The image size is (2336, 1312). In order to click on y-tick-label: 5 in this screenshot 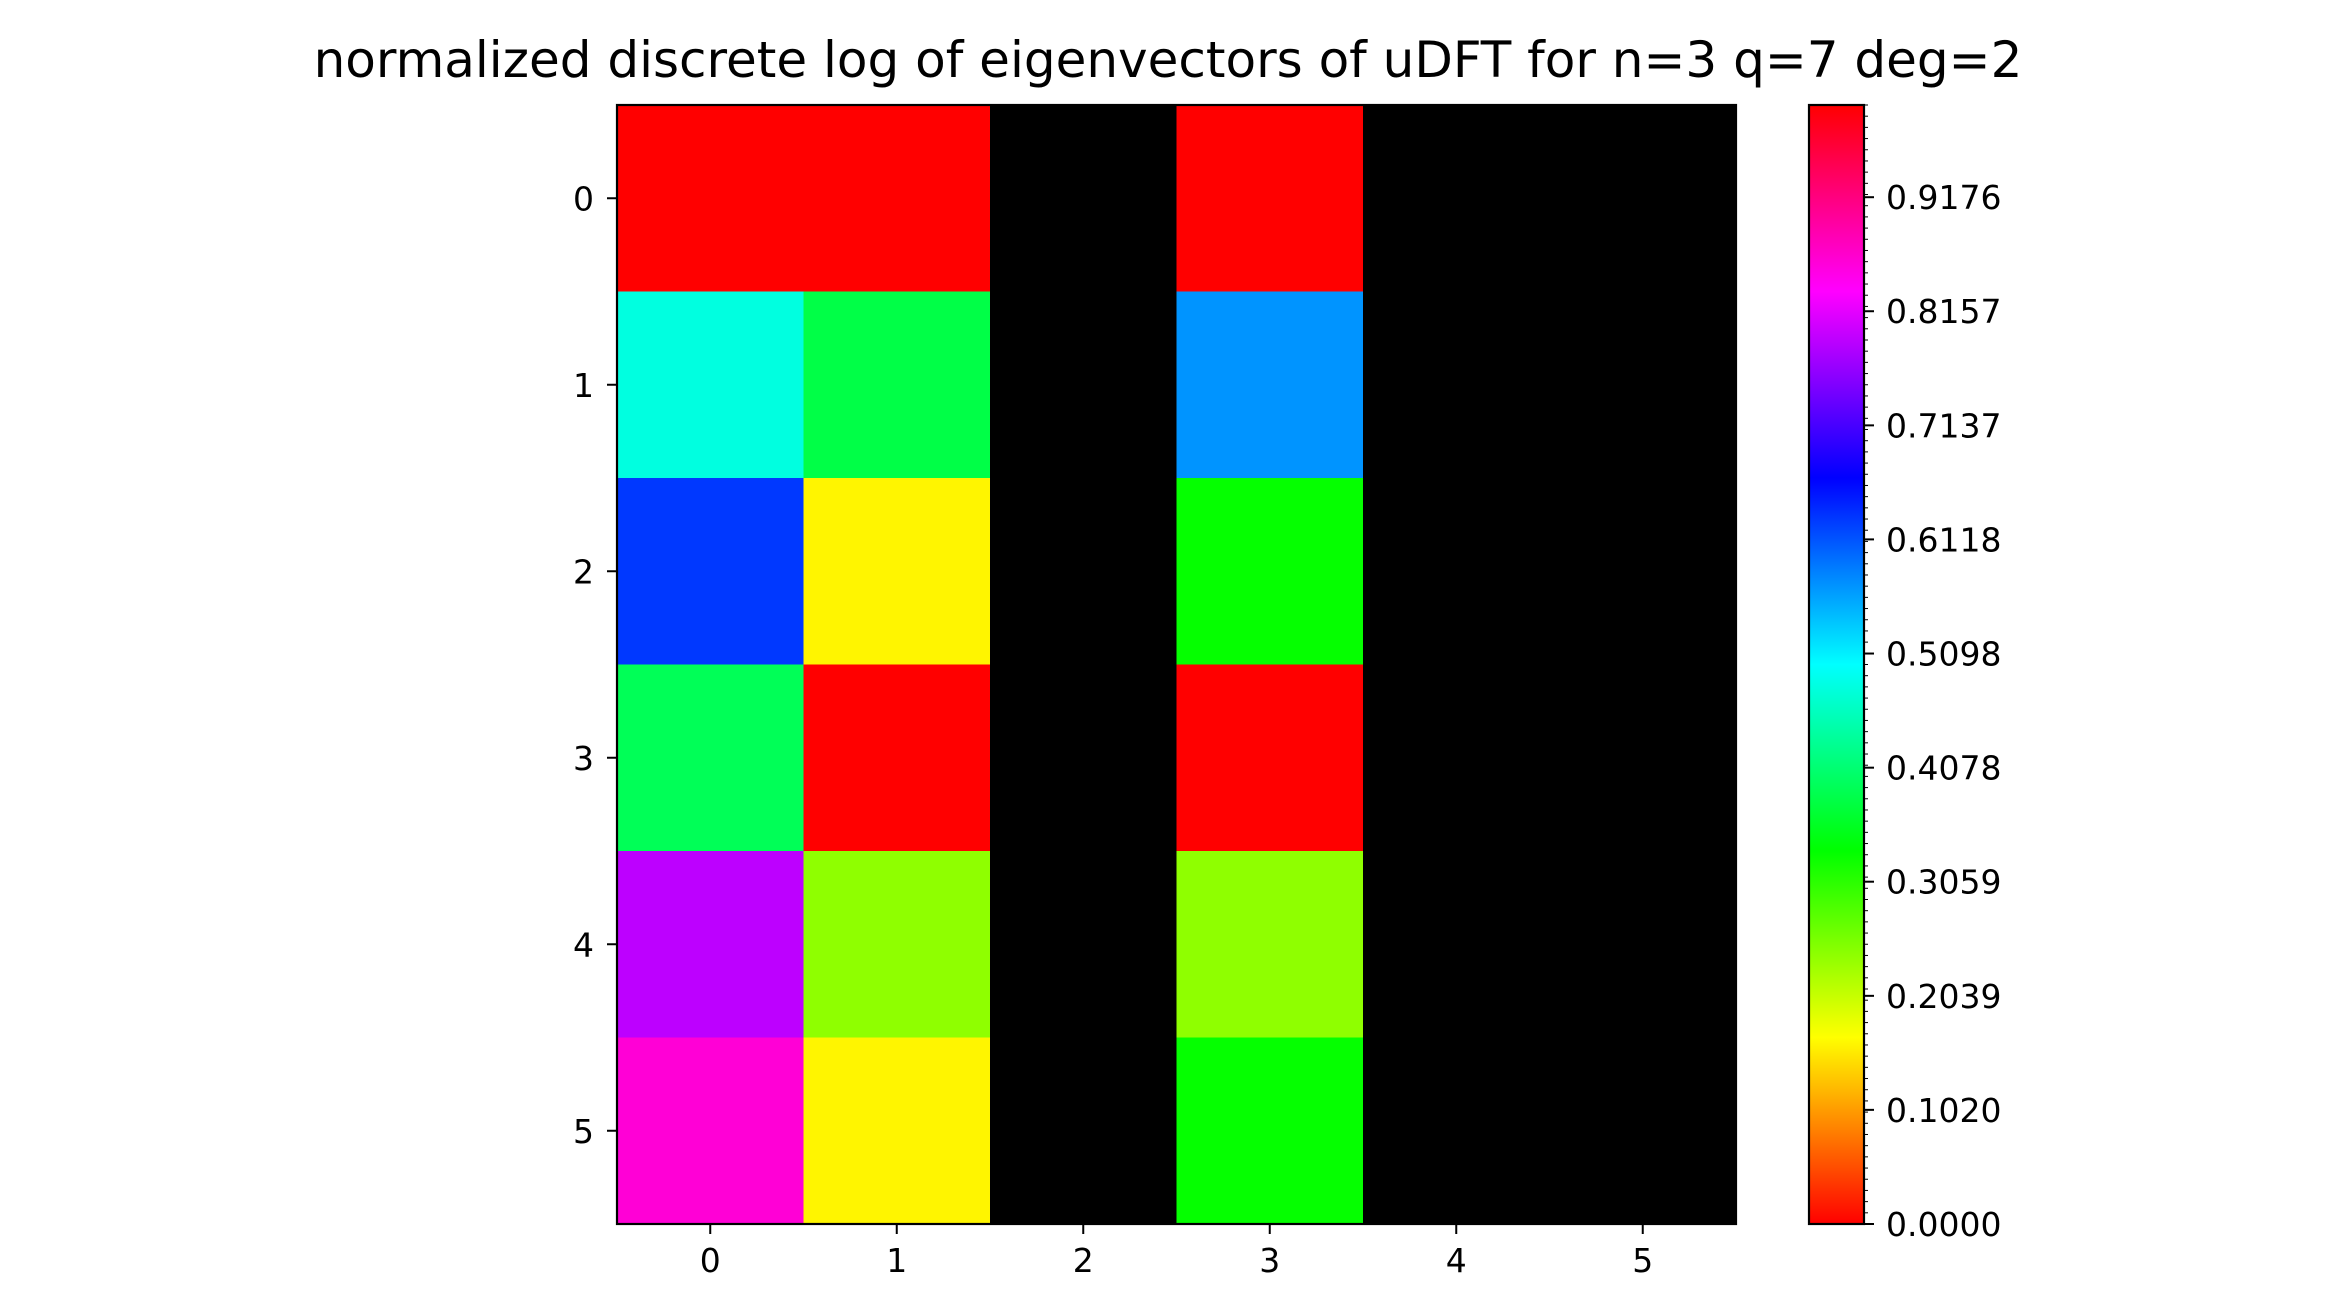, I will do `click(583, 1131)`.